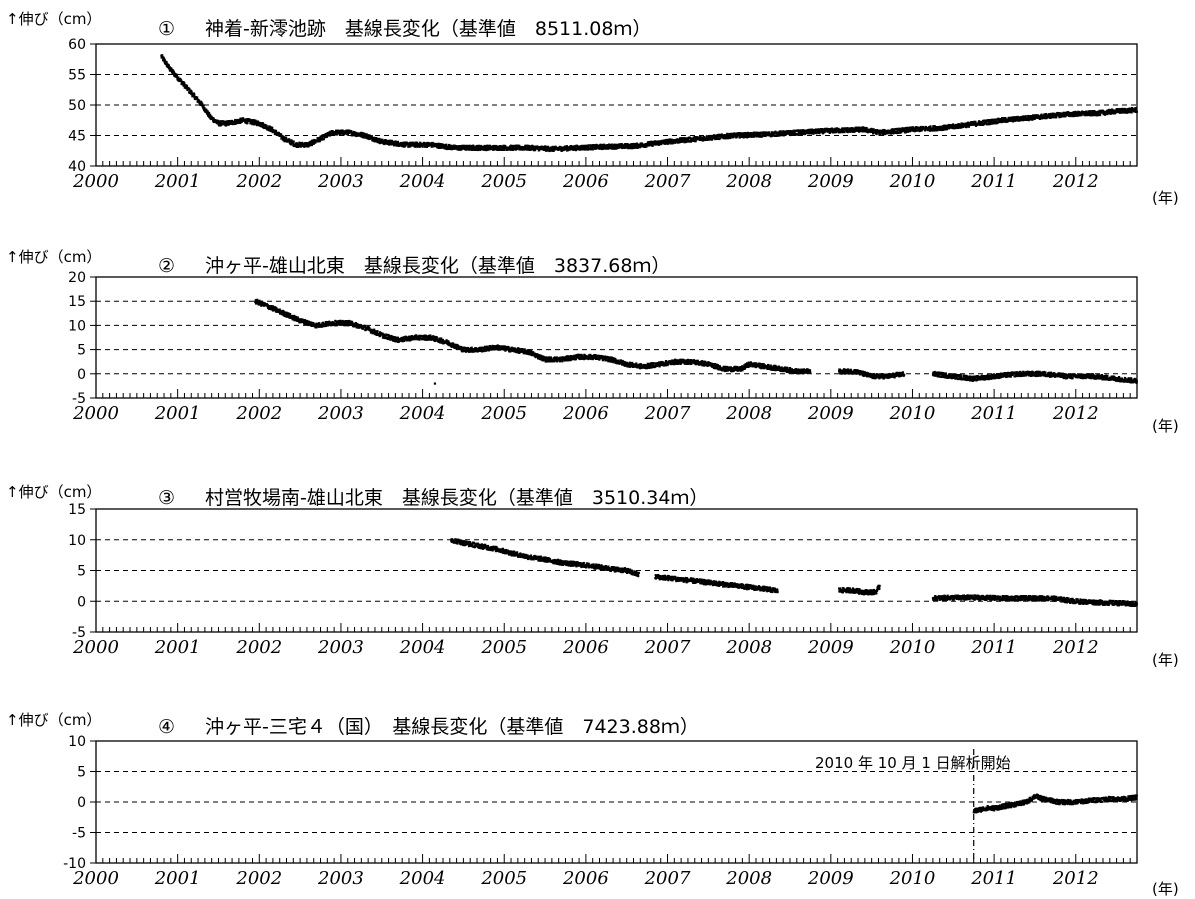  Describe the element at coordinates (830, 181) in the screenshot. I see `x-tick-label: 2009` at that location.